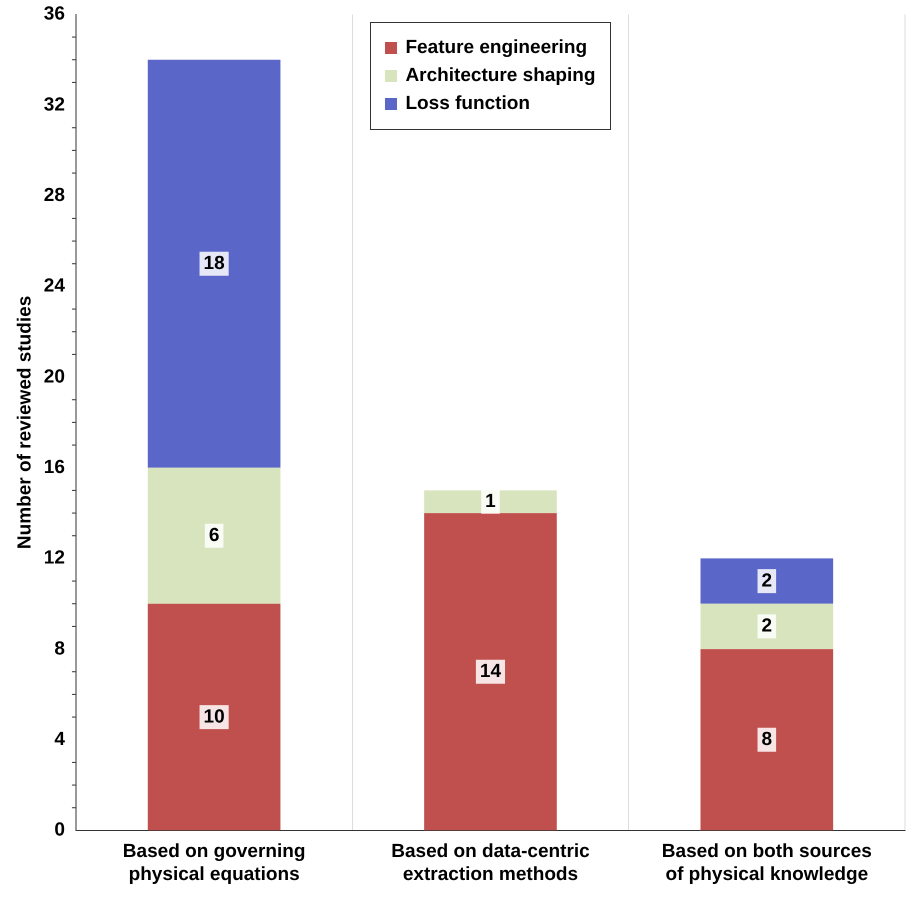  What do you see at coordinates (214, 863) in the screenshot?
I see `x-tick-label: Based on governing physical equations` at bounding box center [214, 863].